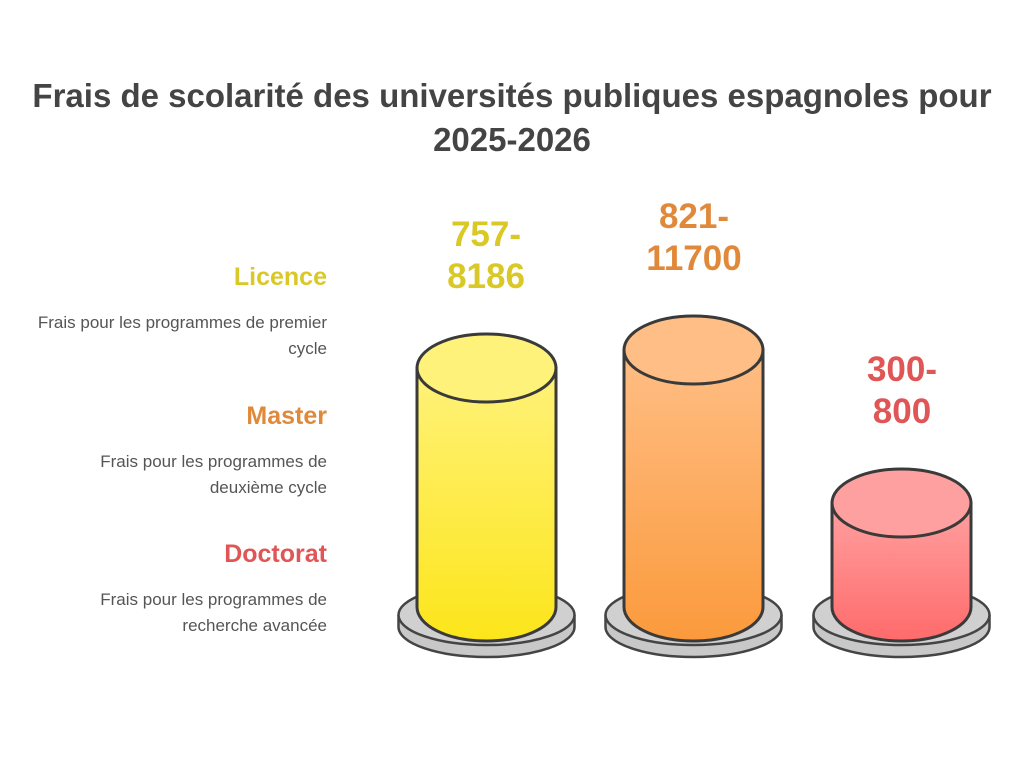 This screenshot has width=1024, height=782. What do you see at coordinates (902, 390) in the screenshot?
I see `value-label-doctorat: 300- 800` at bounding box center [902, 390].